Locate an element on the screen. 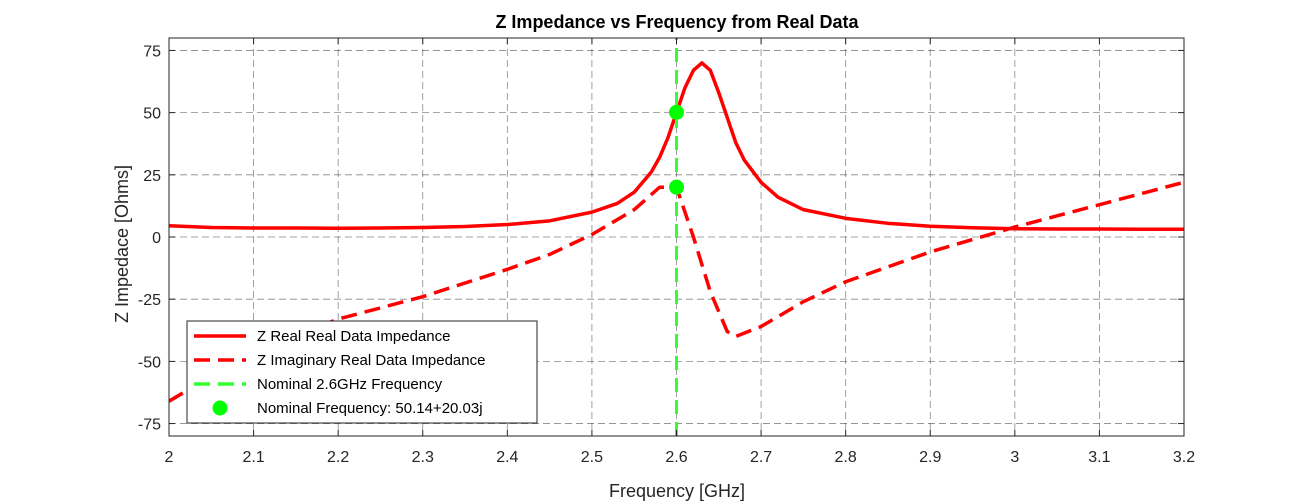 The image size is (1309, 501). x-tick-label: 3.1 is located at coordinates (1099, 457).